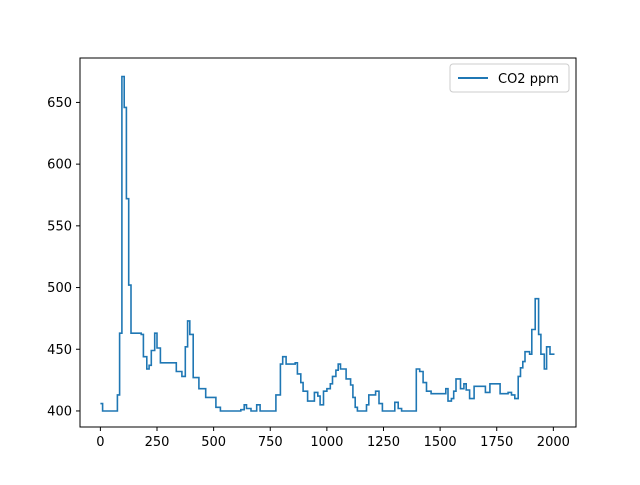  I want to click on y-tick-label: 650, so click(59, 103).